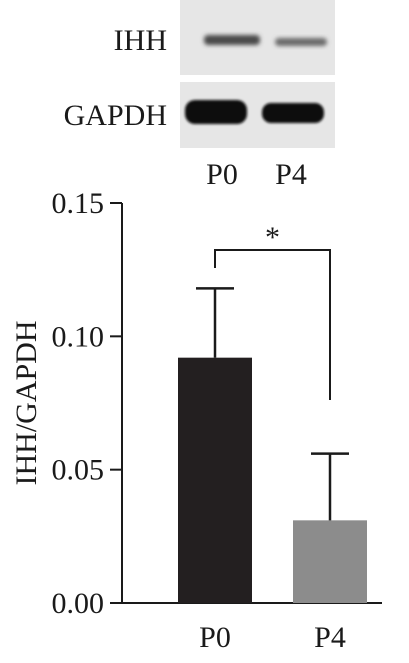 This screenshot has height=663, width=409. Describe the element at coordinates (140, 40) in the screenshot. I see `blot-row-label-ihh: IHH` at that location.